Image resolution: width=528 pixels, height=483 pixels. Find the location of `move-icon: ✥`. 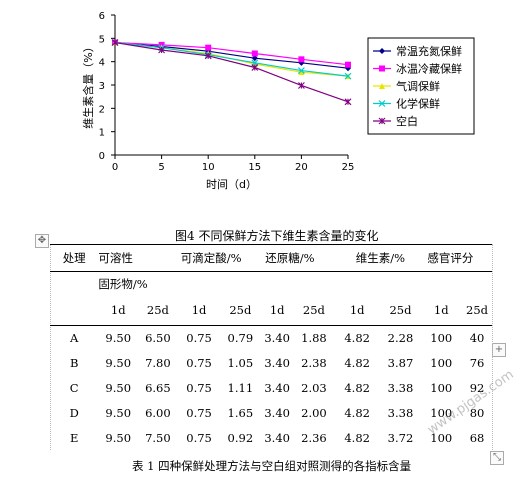

move-icon: ✥ is located at coordinates (42, 241).